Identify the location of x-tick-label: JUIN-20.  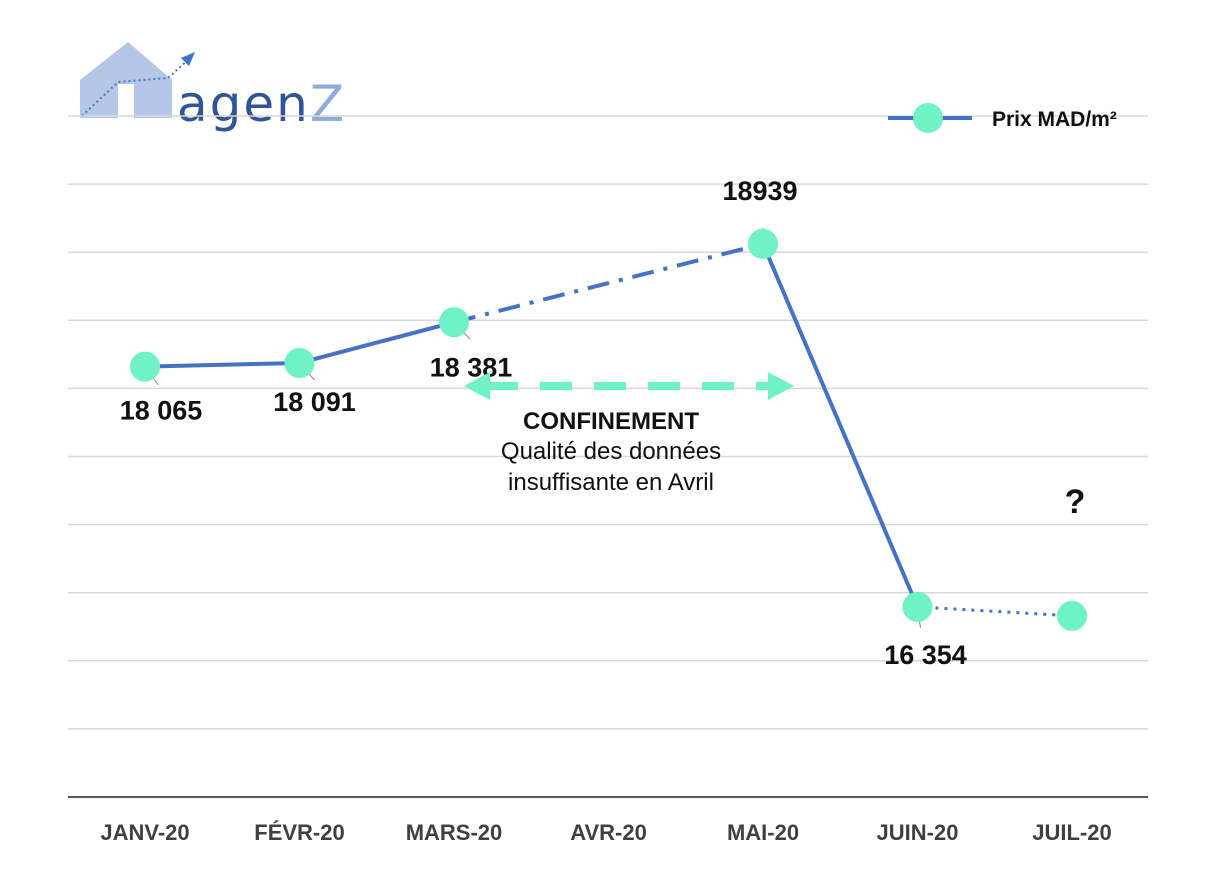
(918, 832).